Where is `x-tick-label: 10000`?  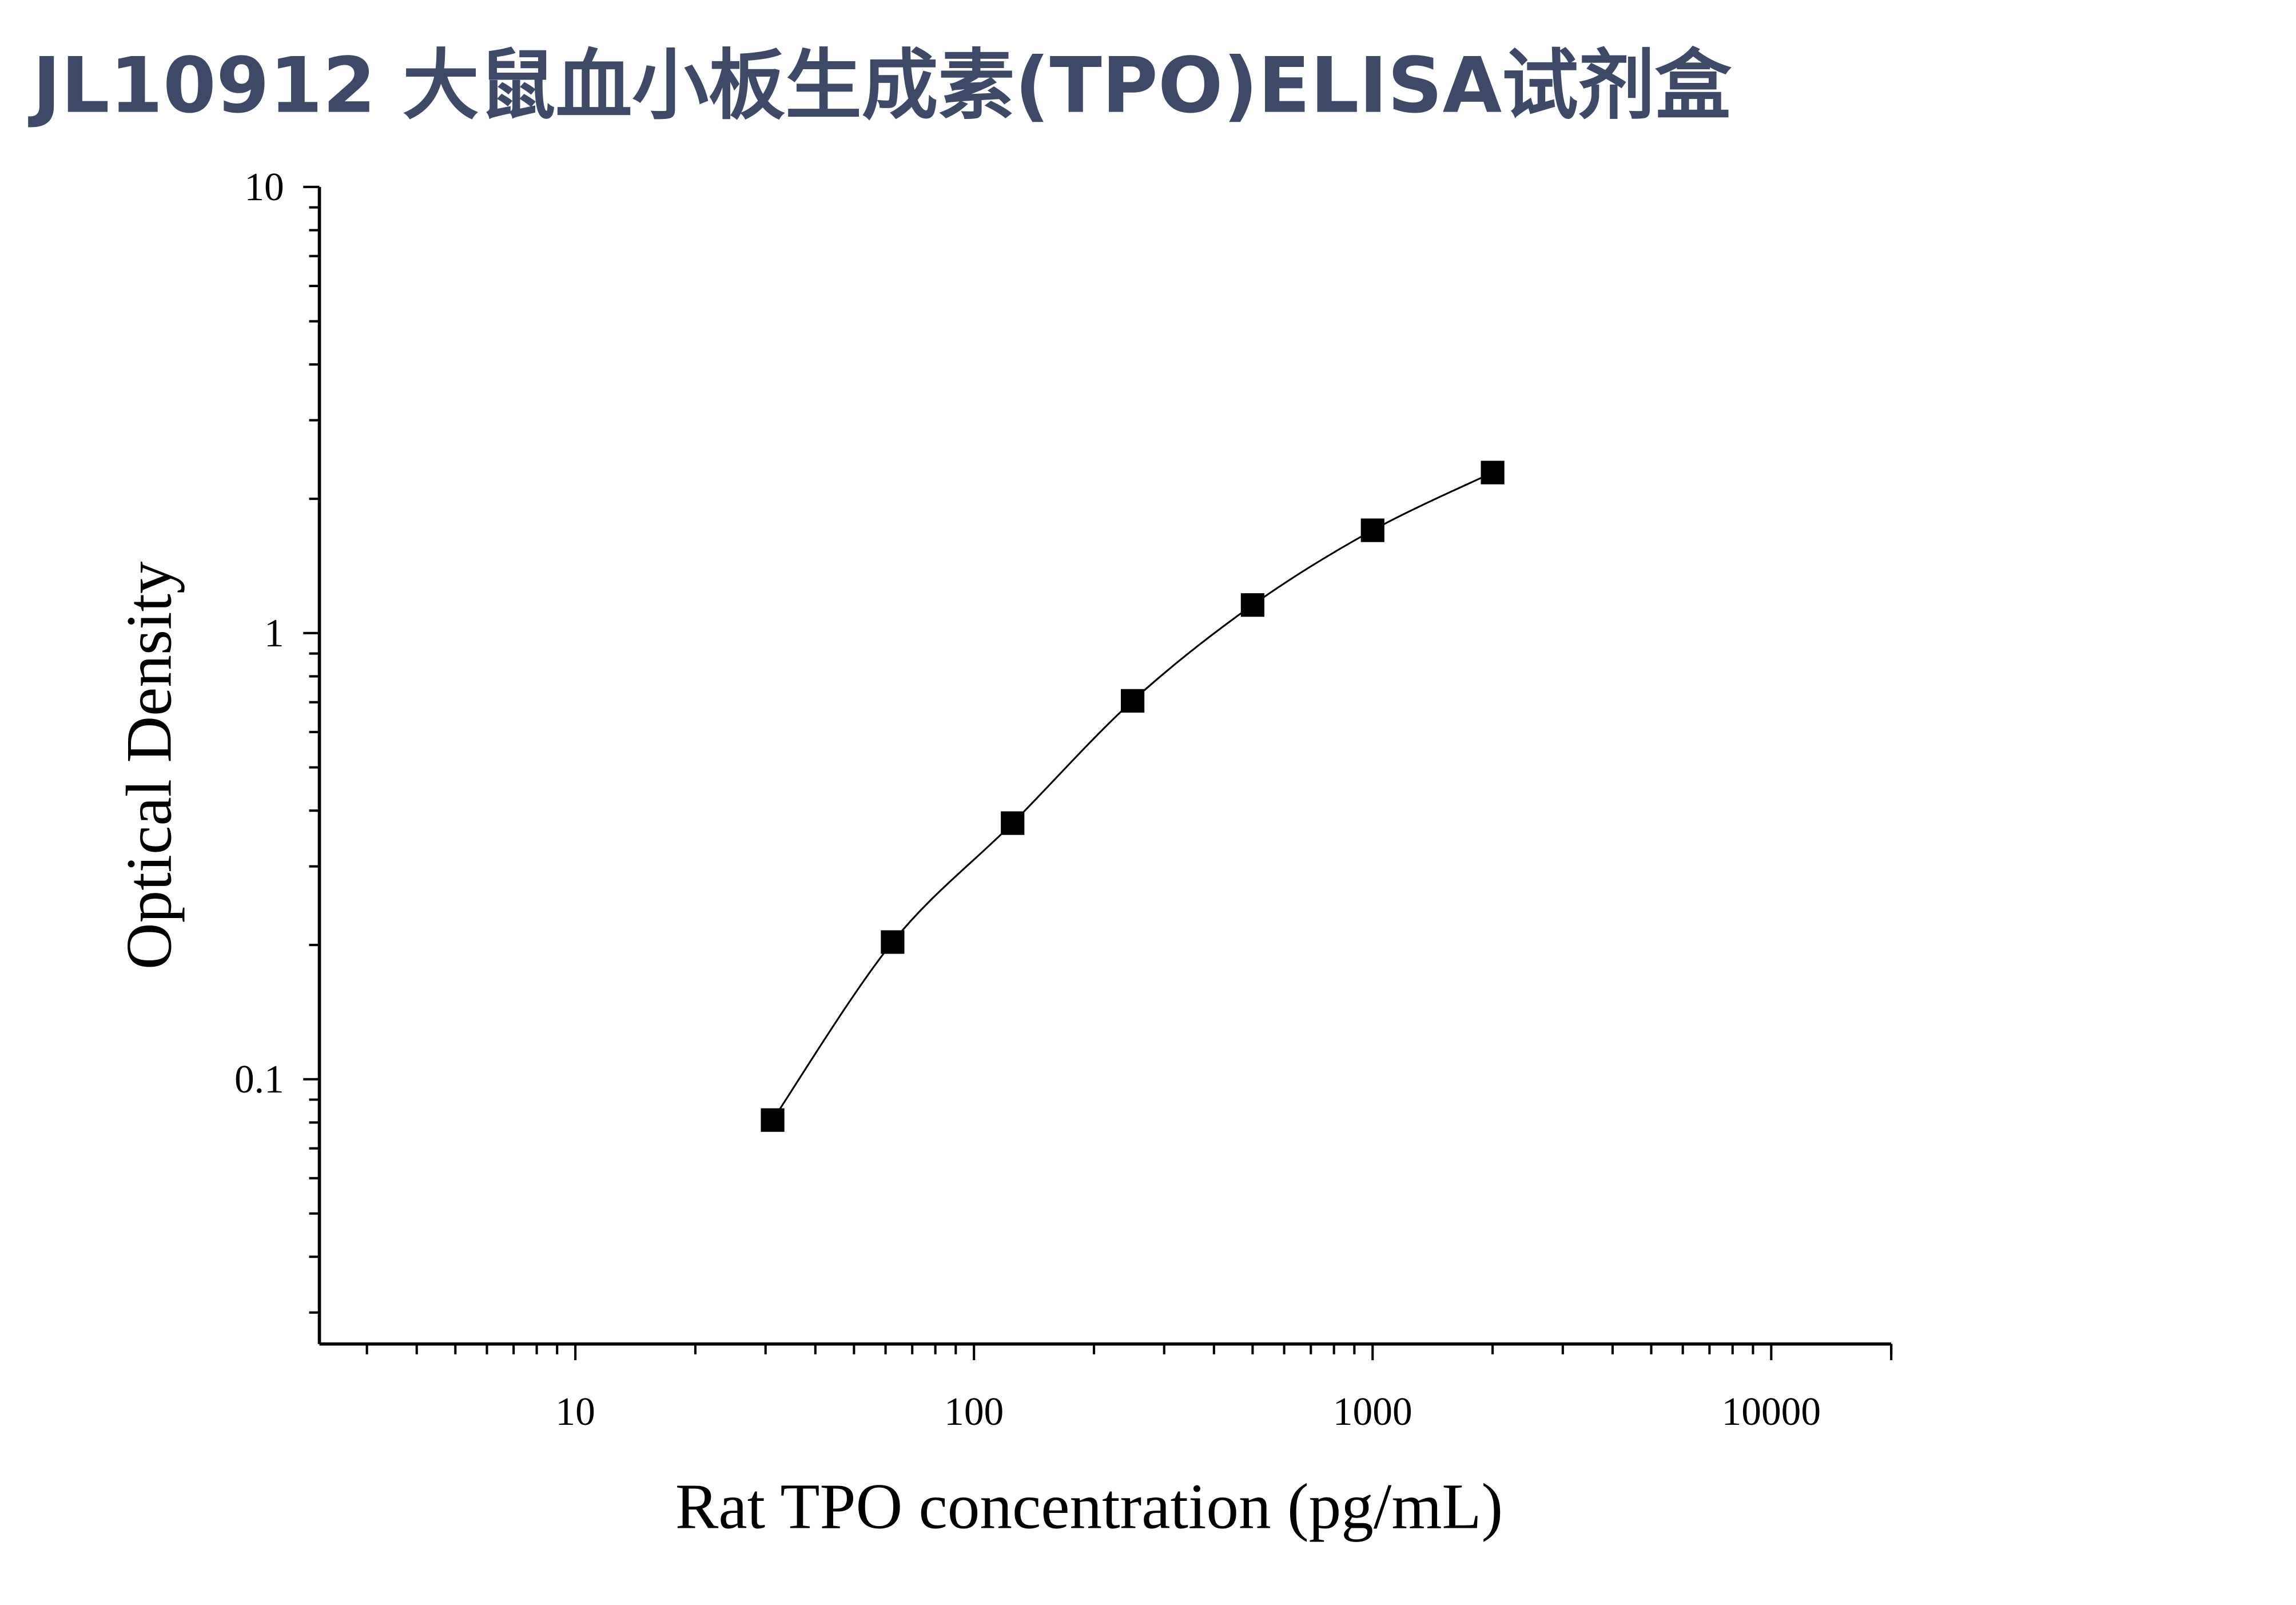 x-tick-label: 10000 is located at coordinates (1771, 1412).